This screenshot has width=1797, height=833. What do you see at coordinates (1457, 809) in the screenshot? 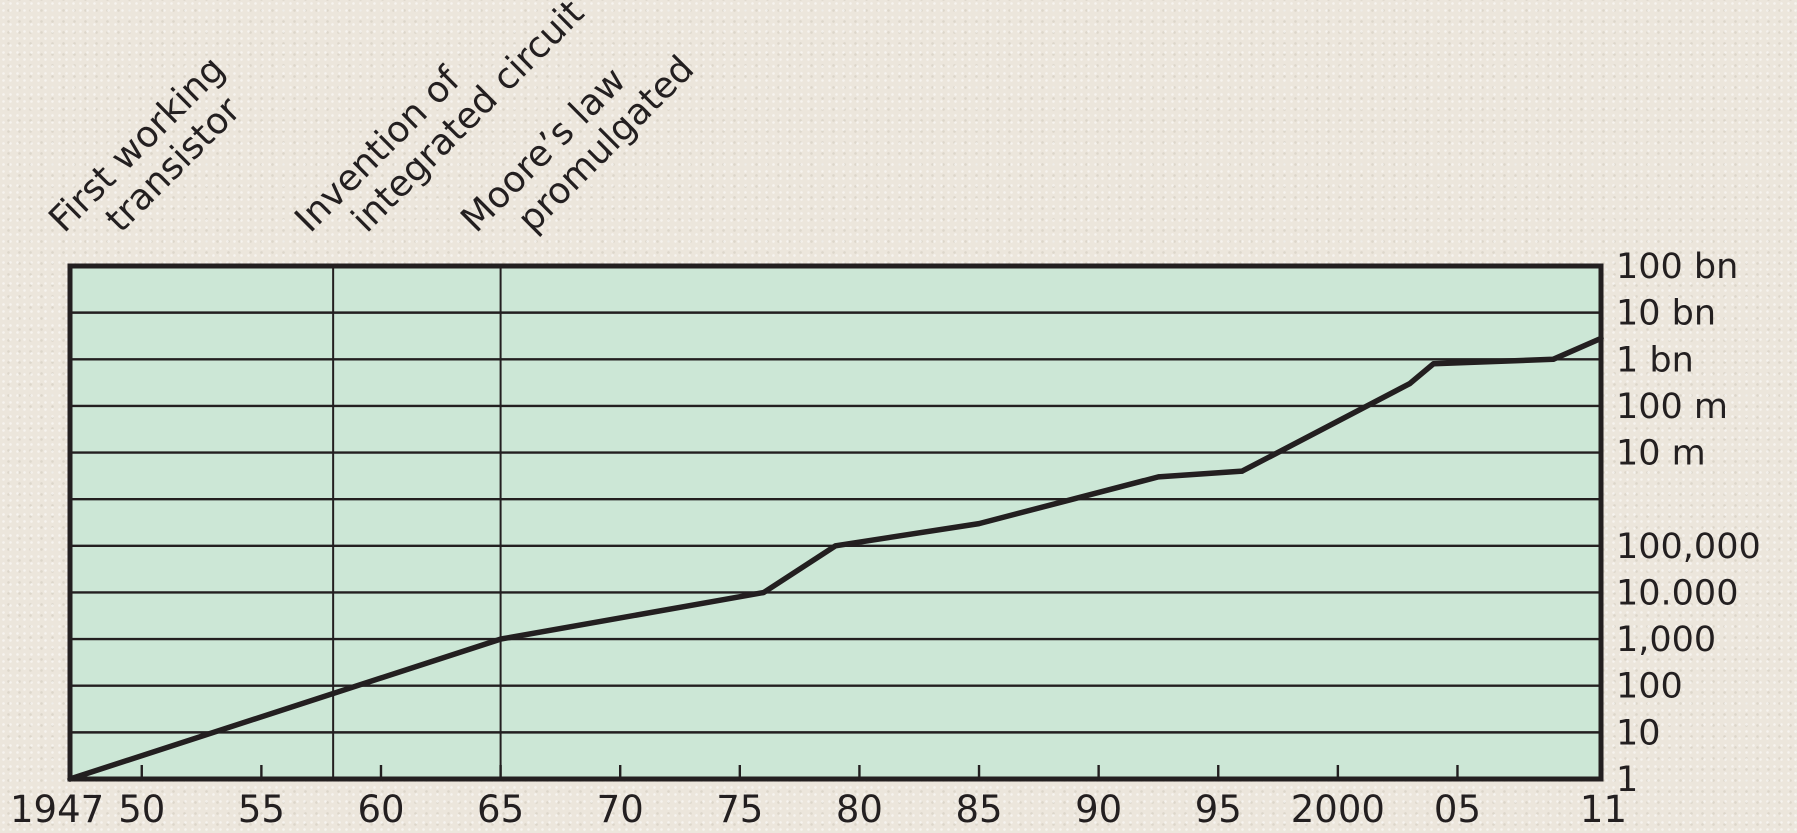
I see `x-tick-label: 05` at bounding box center [1457, 809].